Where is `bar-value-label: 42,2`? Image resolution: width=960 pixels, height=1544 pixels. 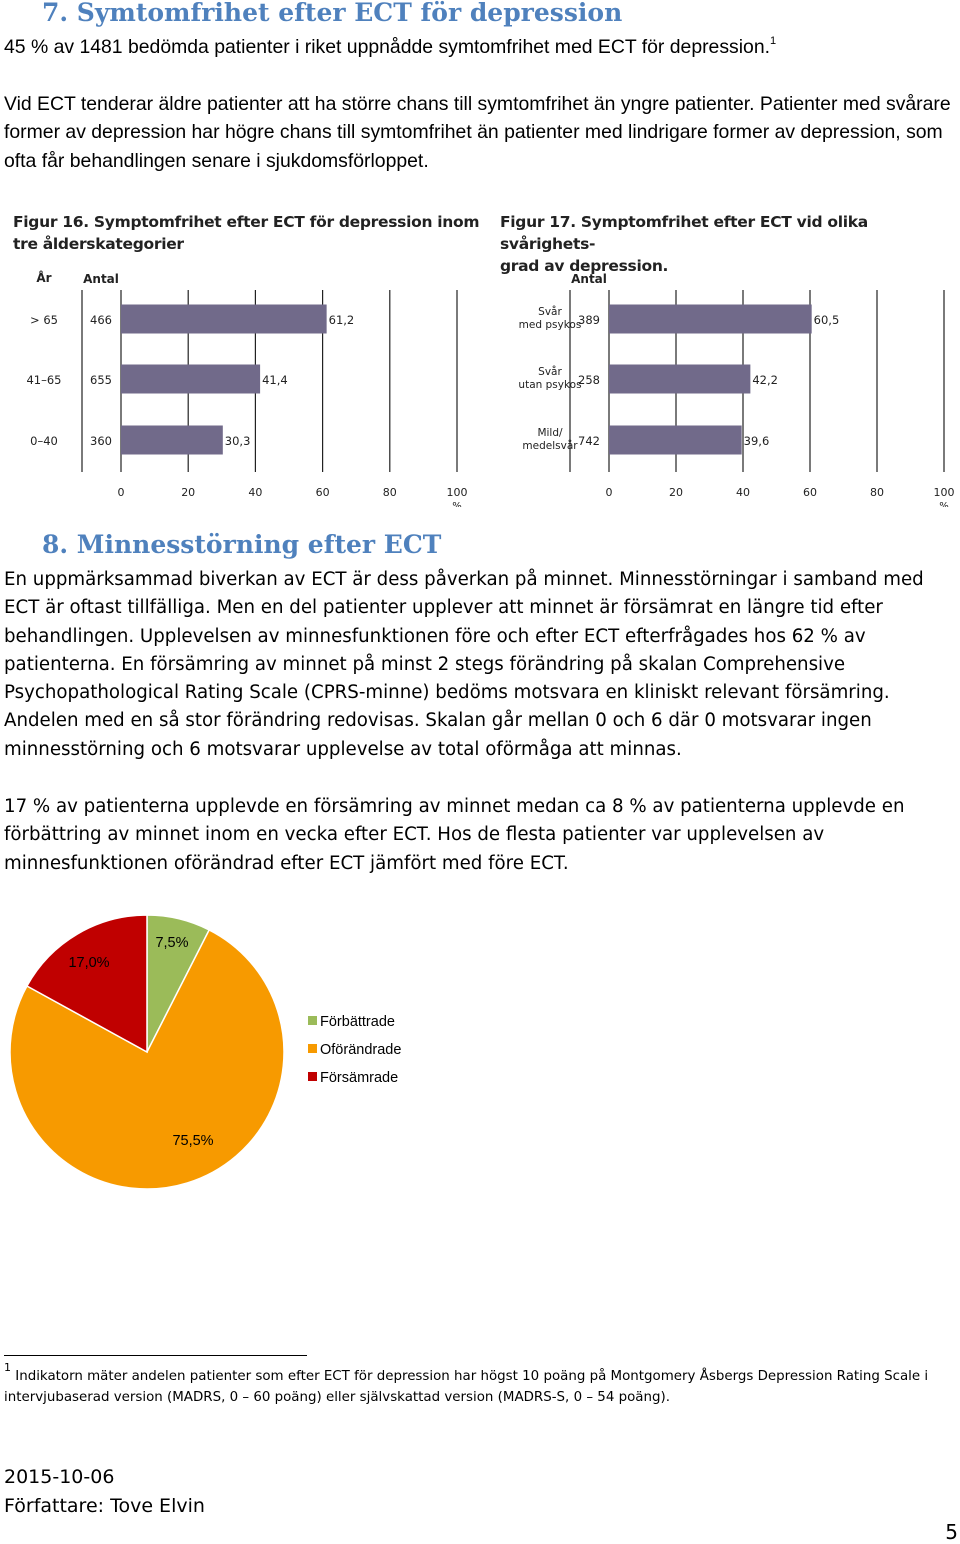 bar-value-label: 42,2 is located at coordinates (765, 380).